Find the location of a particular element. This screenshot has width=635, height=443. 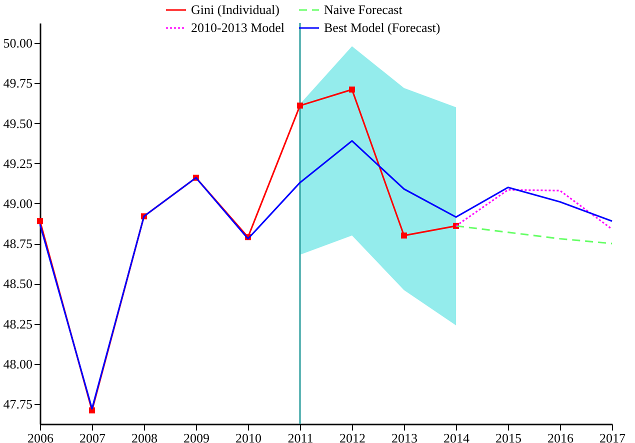

x-tick-label: 2011 is located at coordinates (301, 436).